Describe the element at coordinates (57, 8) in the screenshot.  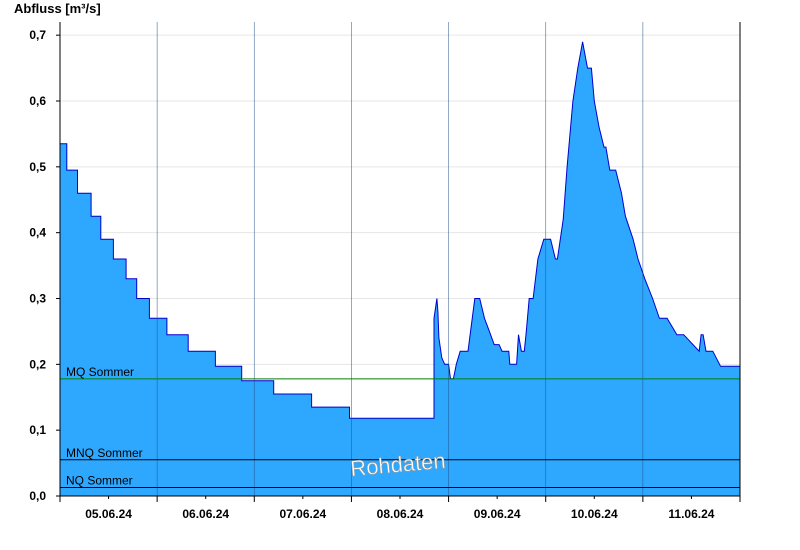
I see `y-axis-label: Abfluss [m³/s]` at that location.